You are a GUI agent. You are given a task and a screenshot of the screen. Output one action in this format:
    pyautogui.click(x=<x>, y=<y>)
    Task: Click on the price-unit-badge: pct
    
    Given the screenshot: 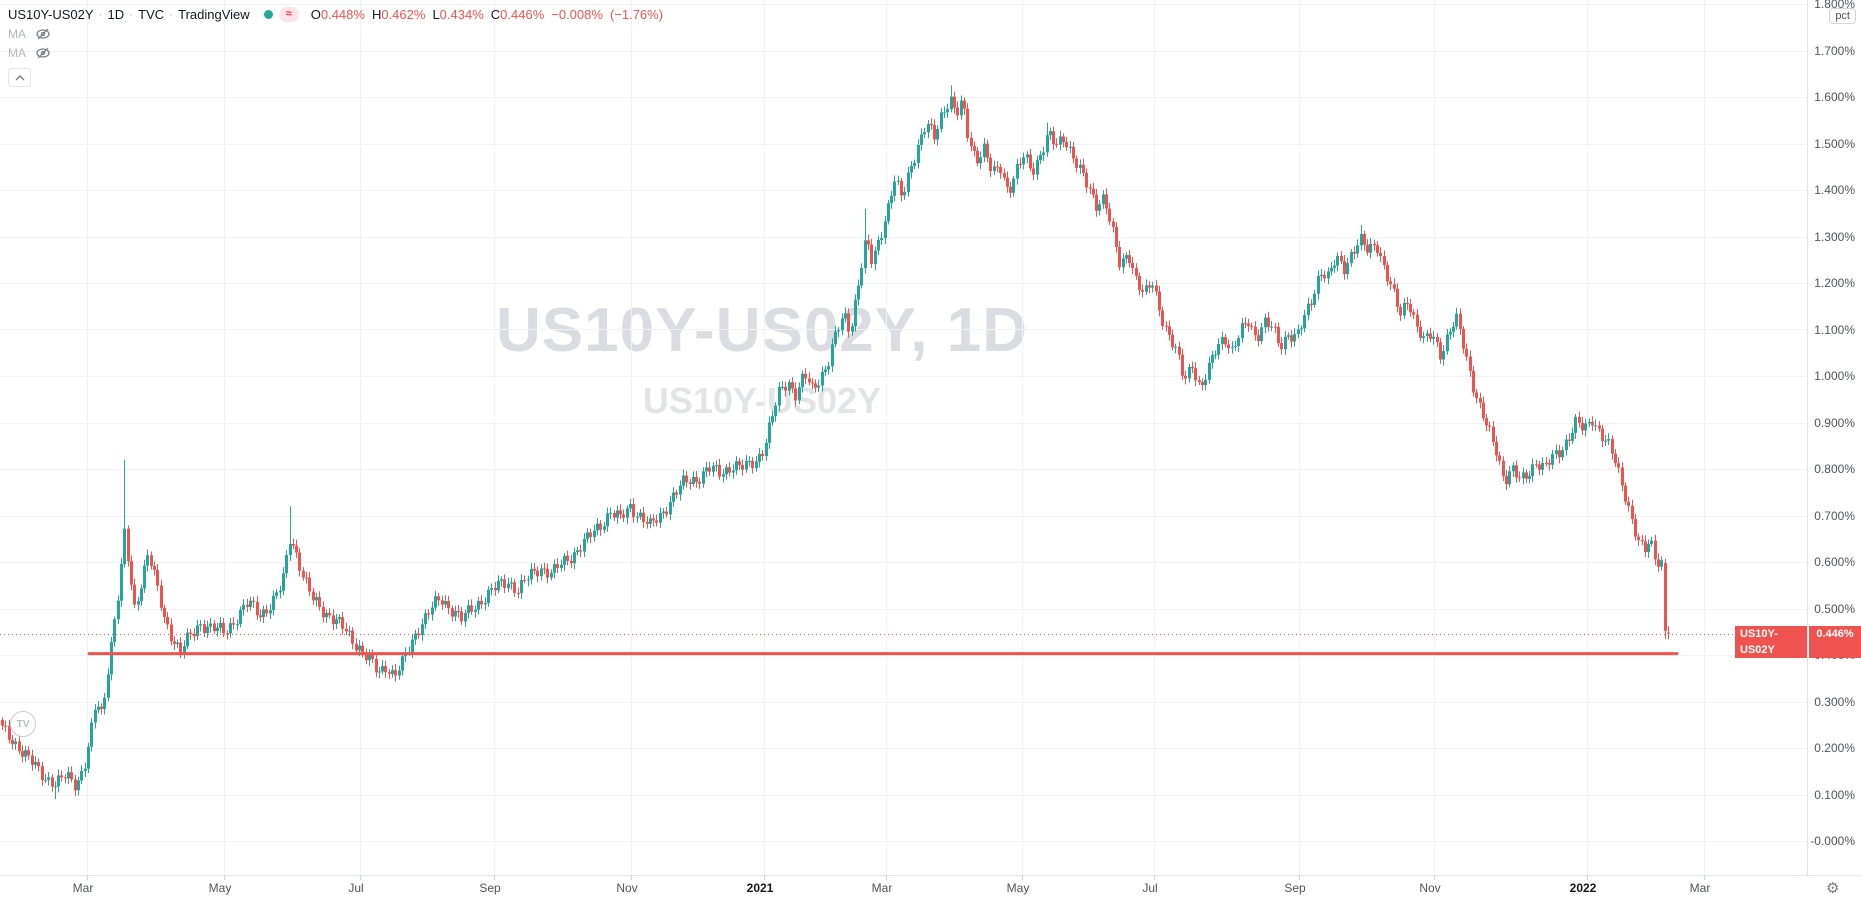 What is the action you would take?
    pyautogui.click(x=1842, y=16)
    